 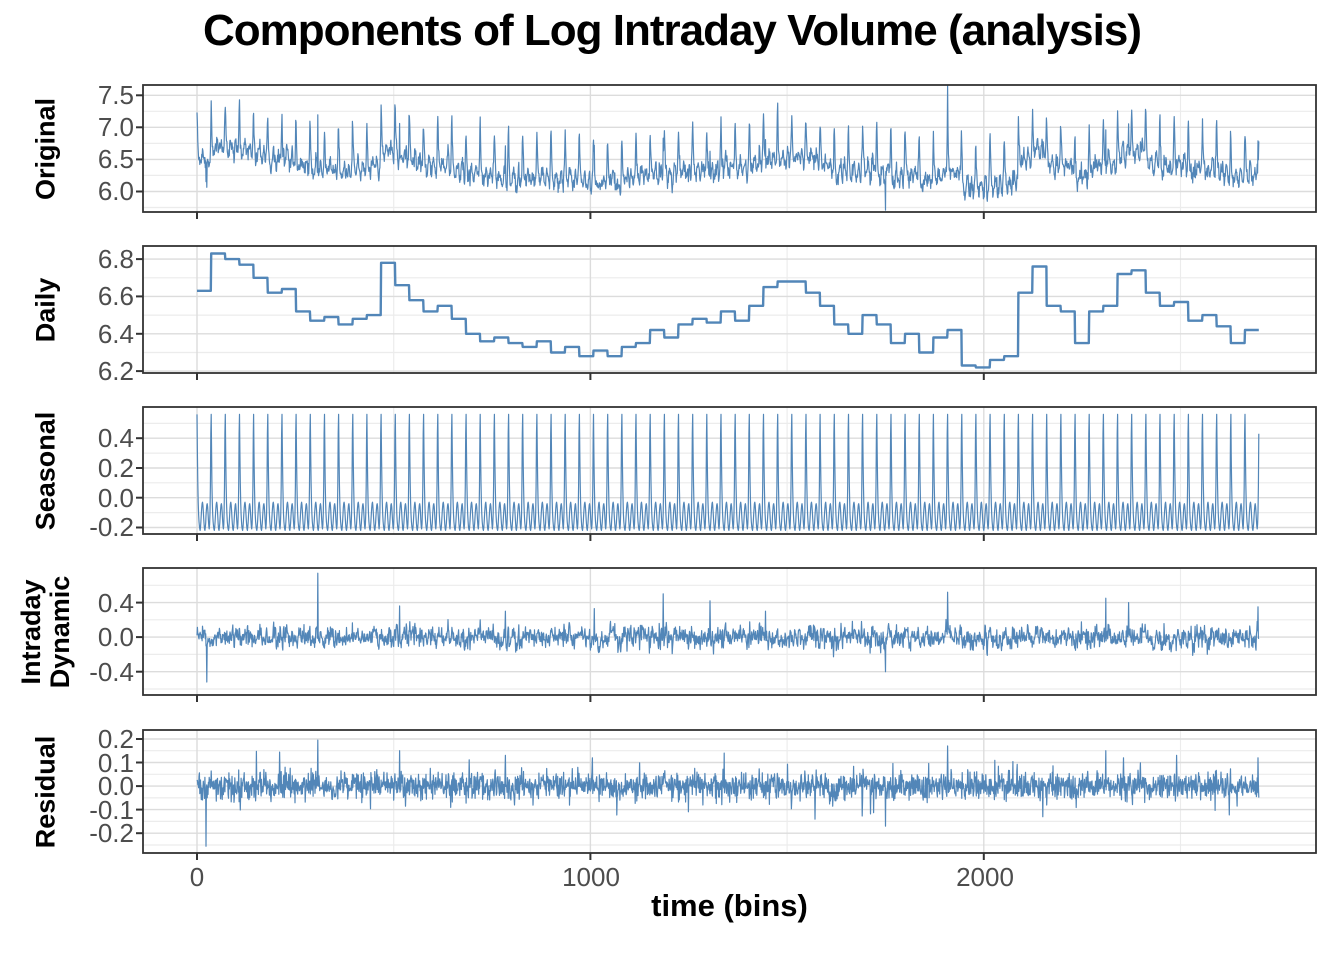 What do you see at coordinates (591, 877) in the screenshot?
I see `x-tick-label-1000: 1000` at bounding box center [591, 877].